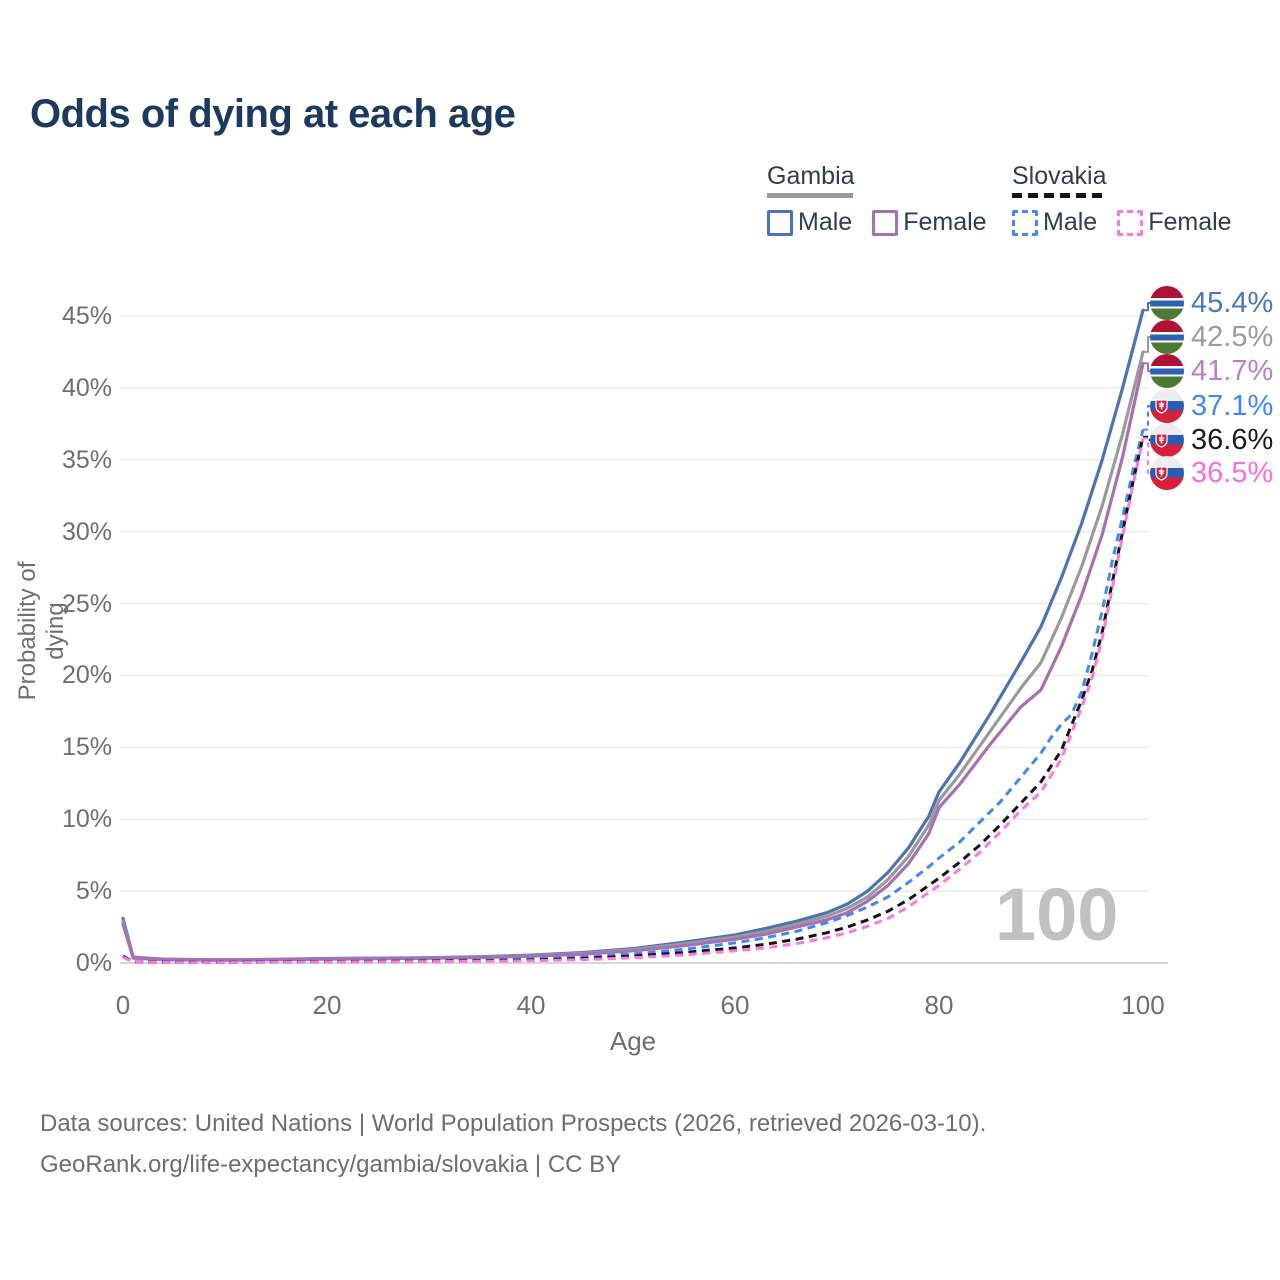  What do you see at coordinates (1146, 455) in the screenshot?
I see `end-label-connector-slovakia-female` at bounding box center [1146, 455].